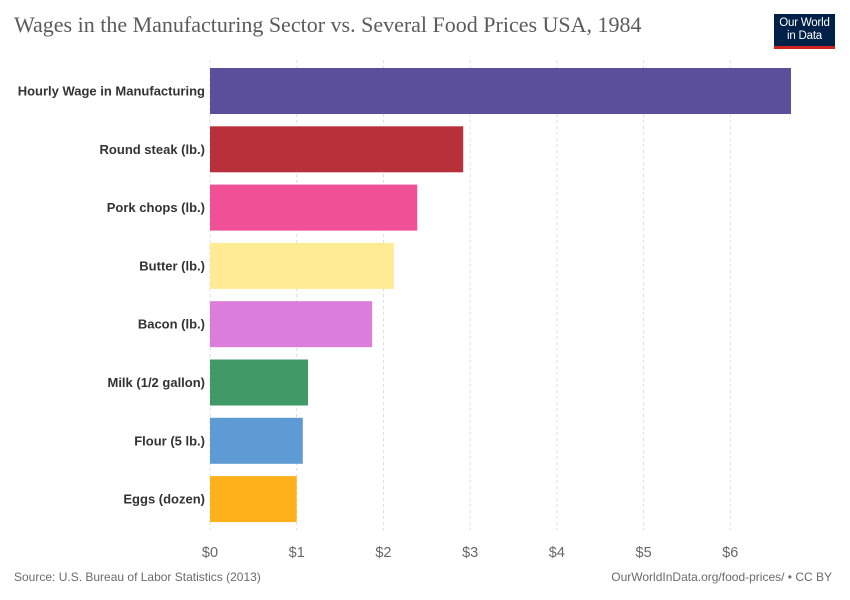 The height and width of the screenshot is (600, 850). What do you see at coordinates (111, 91) in the screenshot?
I see `category-label: Hourly Wage in Manufacturing` at bounding box center [111, 91].